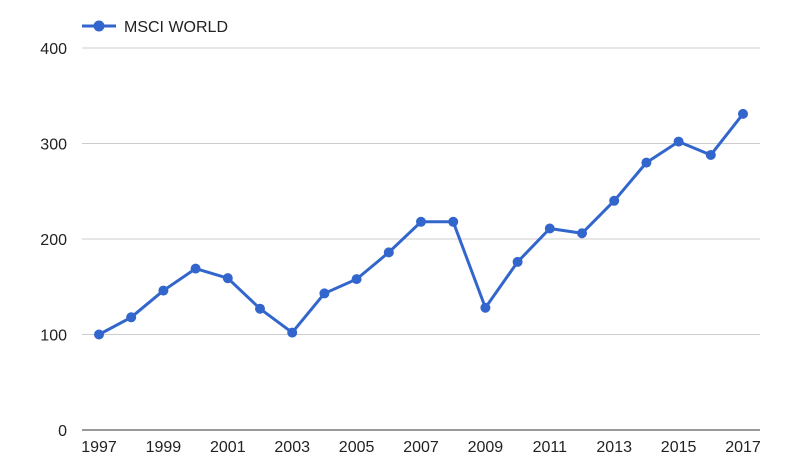 Image resolution: width=800 pixels, height=476 pixels. I want to click on x-tick-label: 2005, so click(357, 447).